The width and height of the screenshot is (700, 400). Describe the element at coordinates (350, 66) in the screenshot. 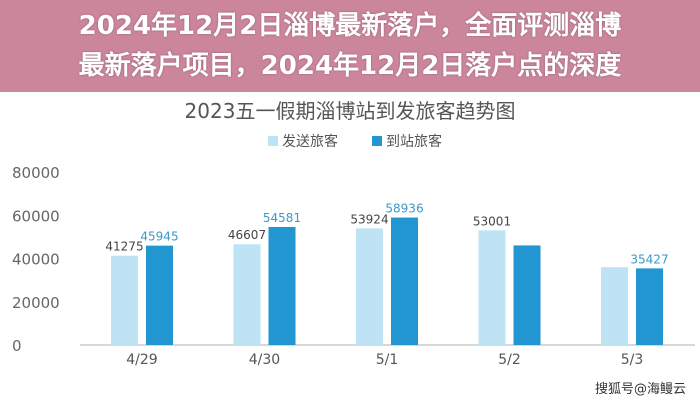

I see `headline-line-2: 最新落户项目，2024年12月2日落户点的深度` at that location.